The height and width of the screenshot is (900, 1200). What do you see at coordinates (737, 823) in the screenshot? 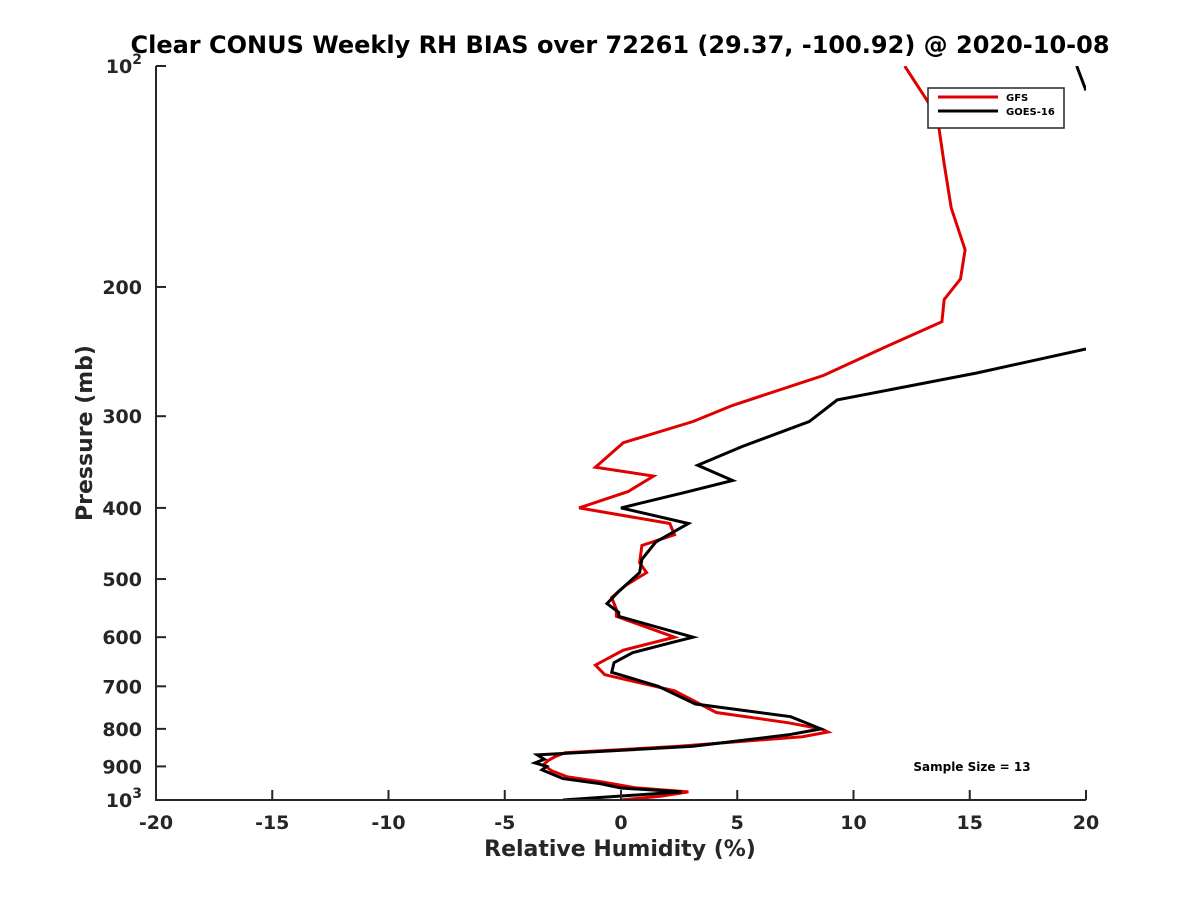
I see `x-tick-label: 5` at bounding box center [737, 823].